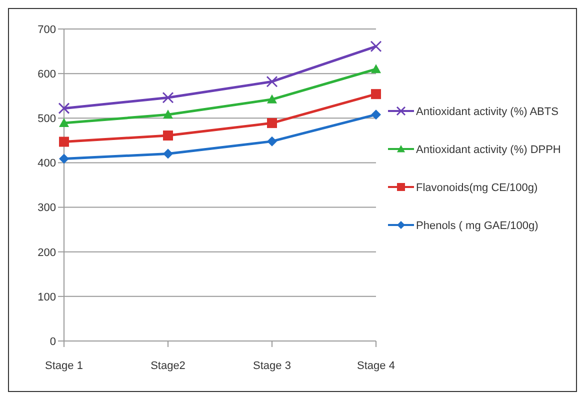 The height and width of the screenshot is (400, 585). What do you see at coordinates (47, 119) in the screenshot?
I see `y-tick-label: 500` at bounding box center [47, 119].